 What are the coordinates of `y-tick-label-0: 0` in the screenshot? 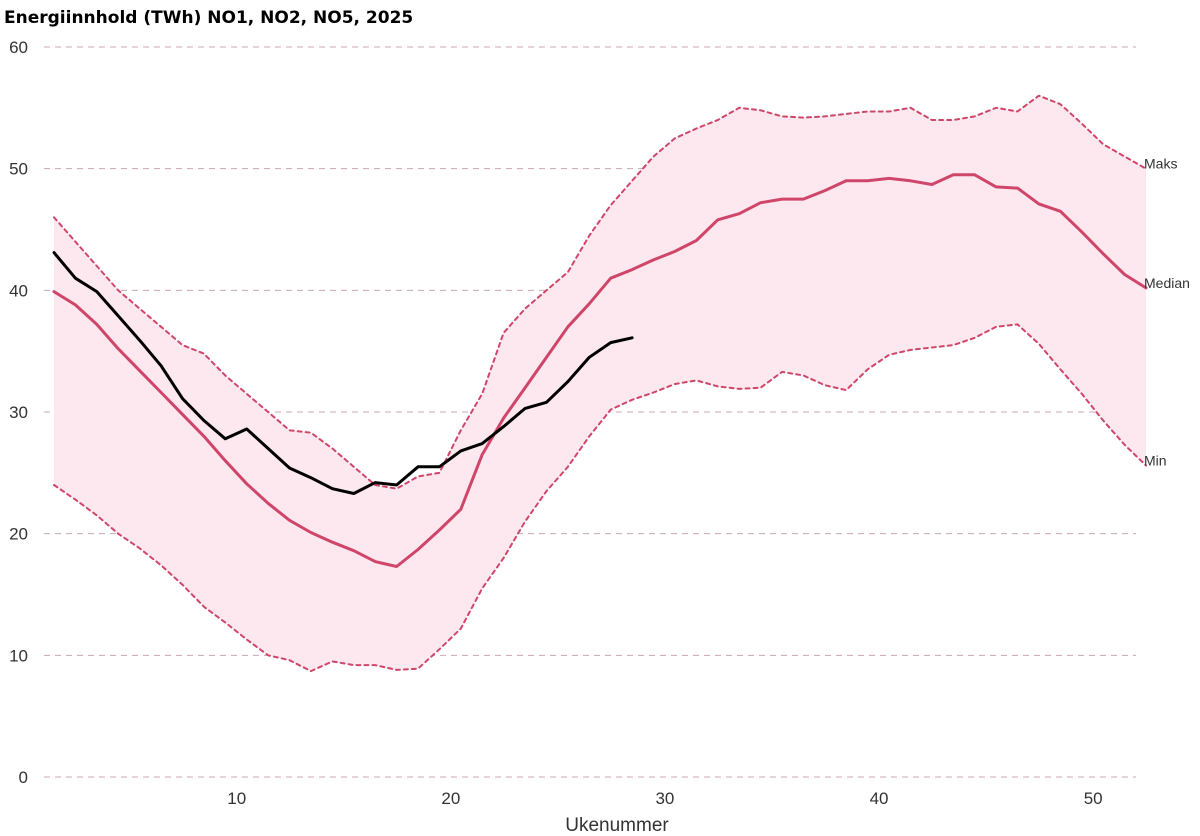 It's located at (23, 777).